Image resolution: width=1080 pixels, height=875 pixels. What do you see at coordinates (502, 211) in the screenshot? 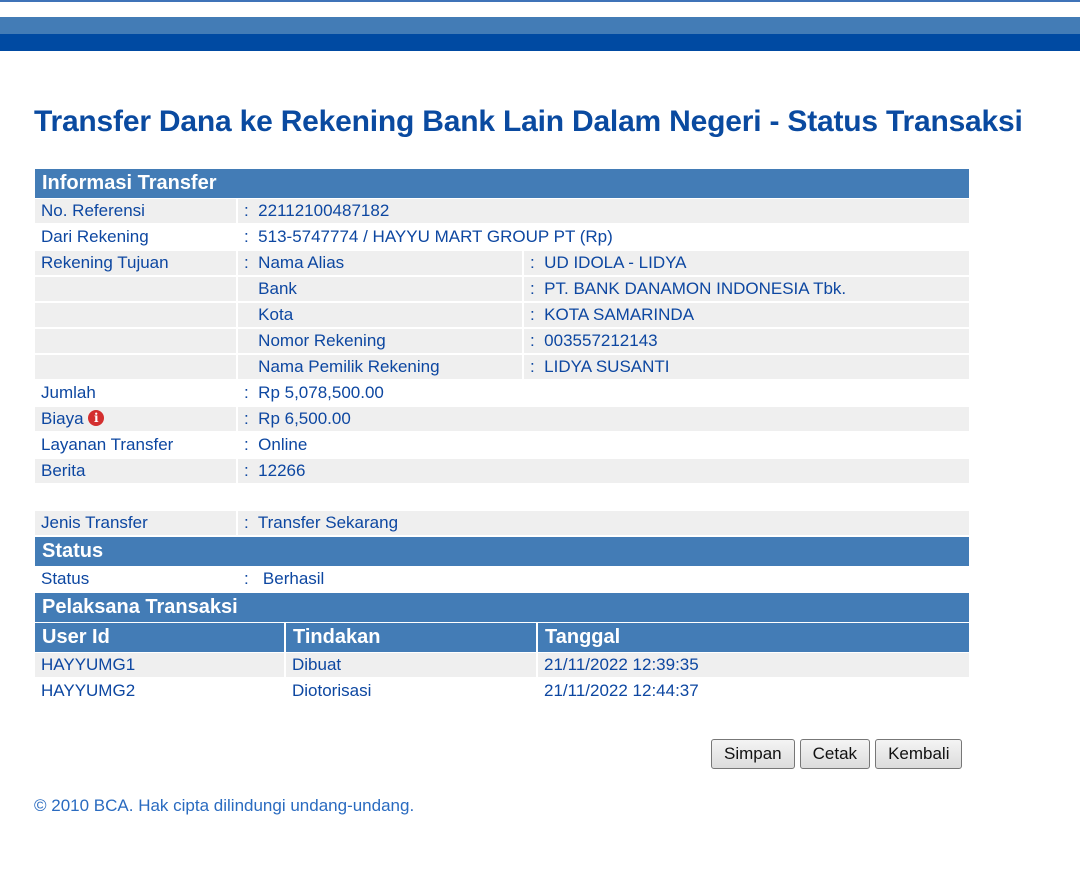
I see `row-no-referensi: No. Referensi: 22112100487182` at bounding box center [502, 211].